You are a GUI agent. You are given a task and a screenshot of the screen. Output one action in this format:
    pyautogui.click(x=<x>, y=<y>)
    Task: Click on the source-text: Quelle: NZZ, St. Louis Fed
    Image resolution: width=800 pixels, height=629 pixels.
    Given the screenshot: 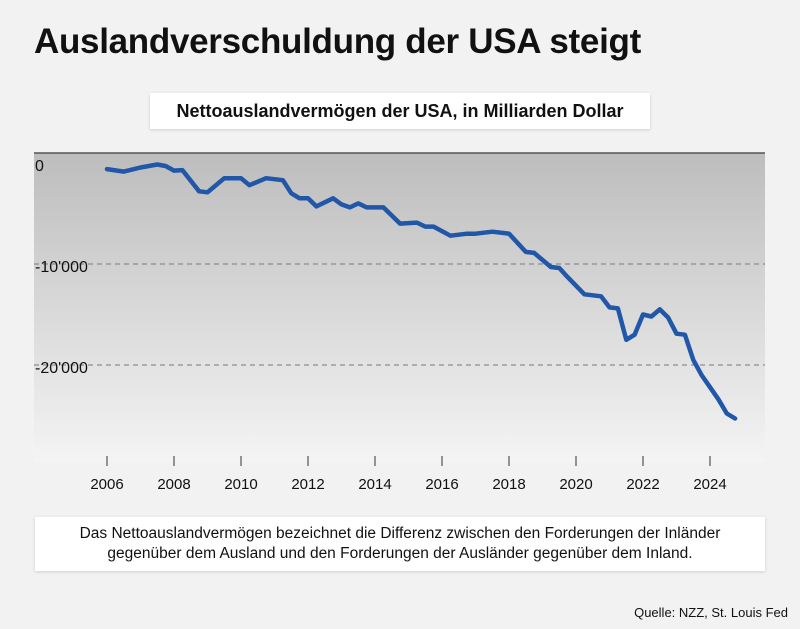 What is the action you would take?
    pyautogui.click(x=711, y=612)
    